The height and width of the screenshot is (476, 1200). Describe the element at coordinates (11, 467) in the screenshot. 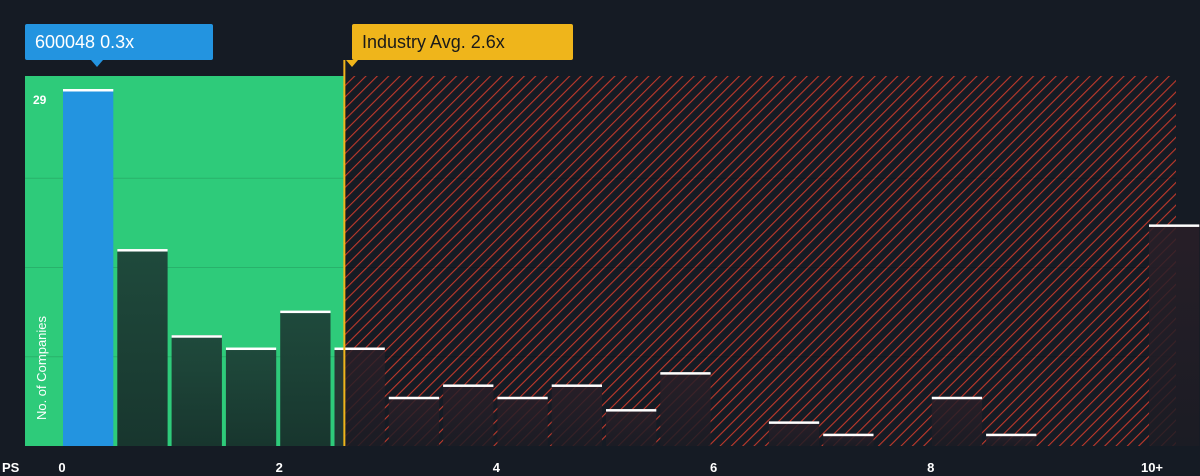

I see `x-axis-title: PS` at that location.